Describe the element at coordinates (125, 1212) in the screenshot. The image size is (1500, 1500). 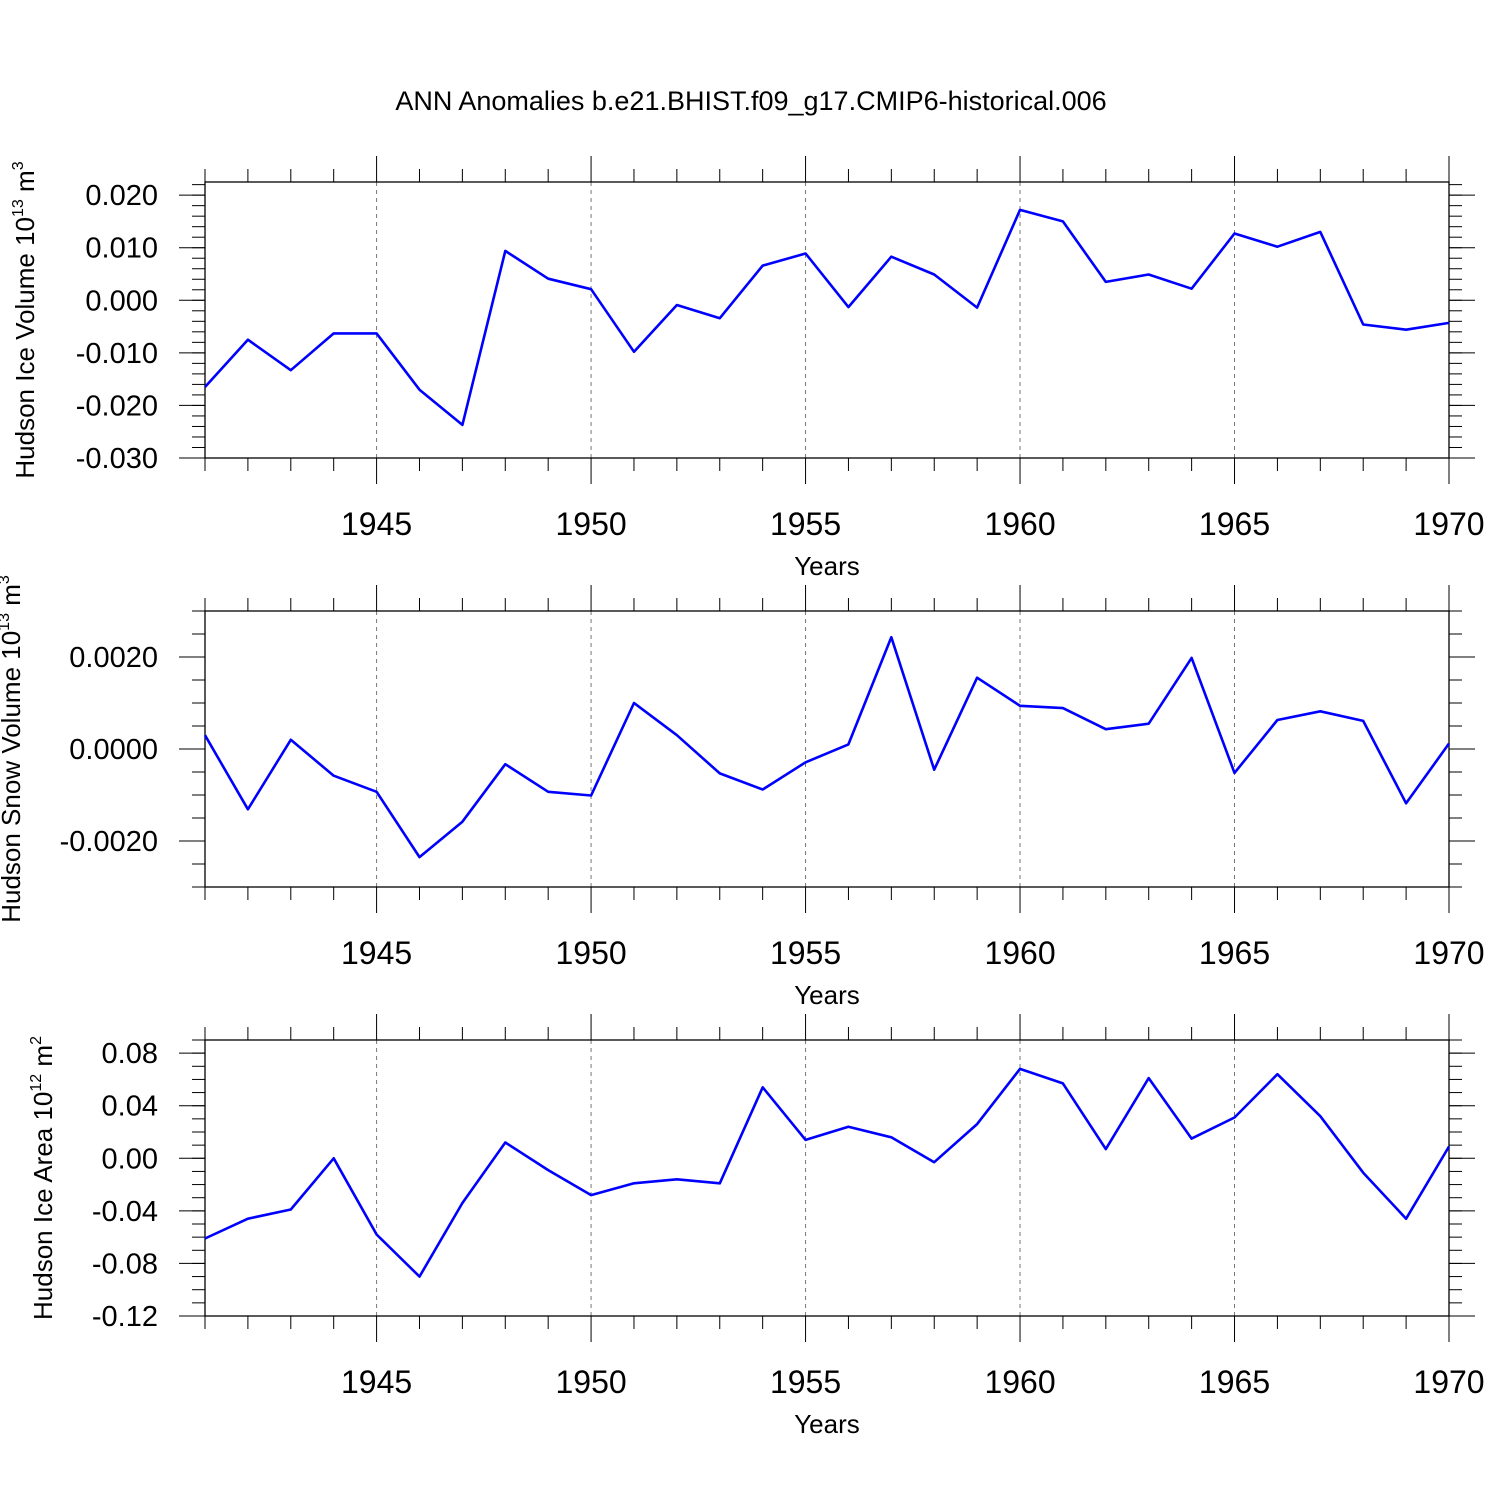
I see `y-tick-label: -0.04` at that location.